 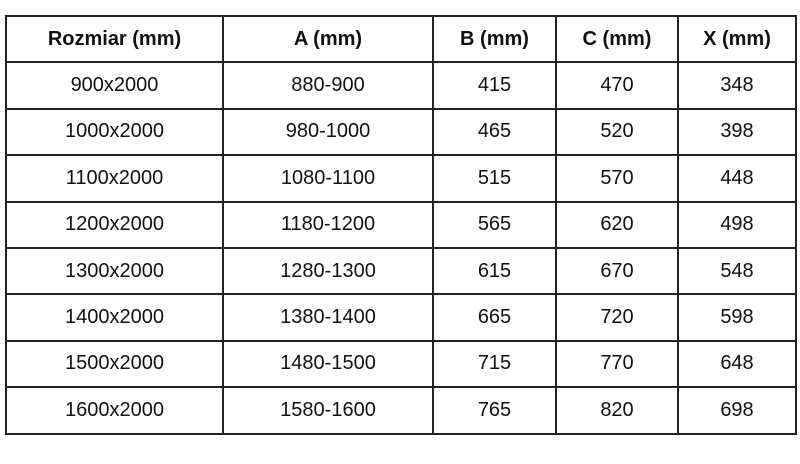 What do you see at coordinates (617, 132) in the screenshot?
I see `table-cell: 520` at bounding box center [617, 132].